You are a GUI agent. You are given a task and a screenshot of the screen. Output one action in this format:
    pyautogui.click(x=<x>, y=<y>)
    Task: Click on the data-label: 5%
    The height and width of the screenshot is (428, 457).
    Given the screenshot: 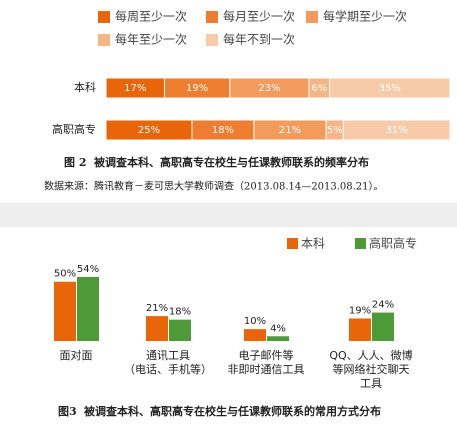 What is the action you would take?
    pyautogui.click(x=335, y=130)
    